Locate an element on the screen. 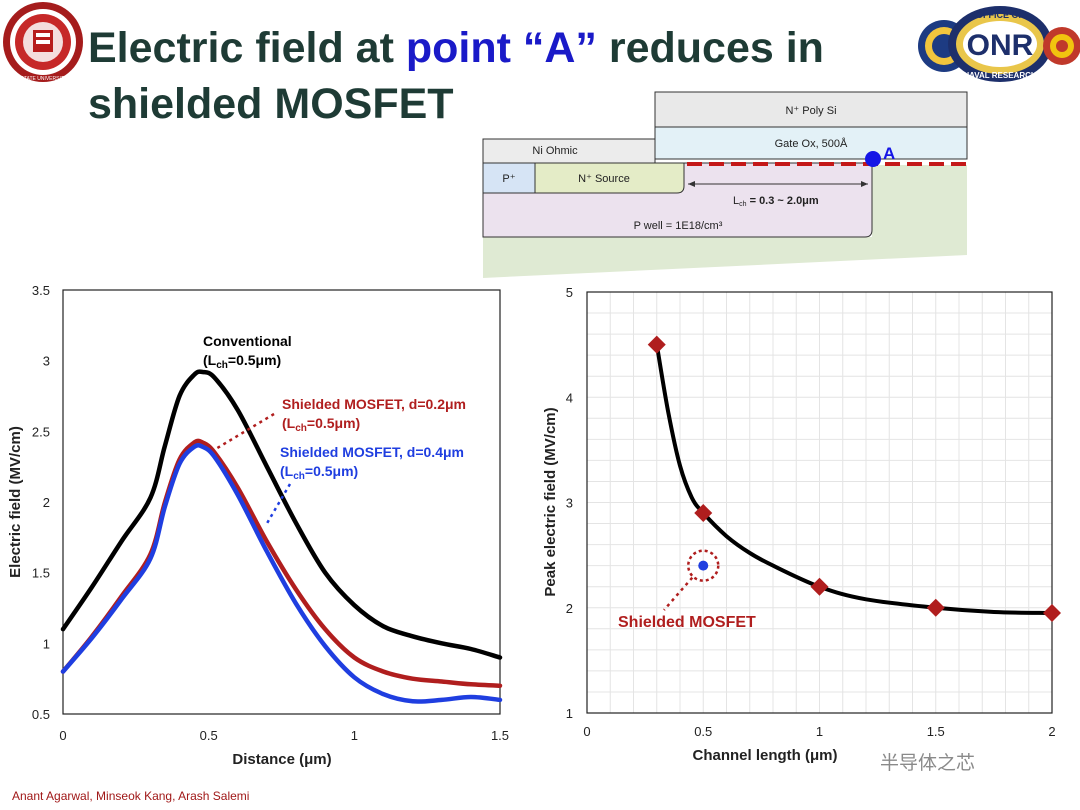  y-tick-label-2: 3 is located at coordinates (569, 503).